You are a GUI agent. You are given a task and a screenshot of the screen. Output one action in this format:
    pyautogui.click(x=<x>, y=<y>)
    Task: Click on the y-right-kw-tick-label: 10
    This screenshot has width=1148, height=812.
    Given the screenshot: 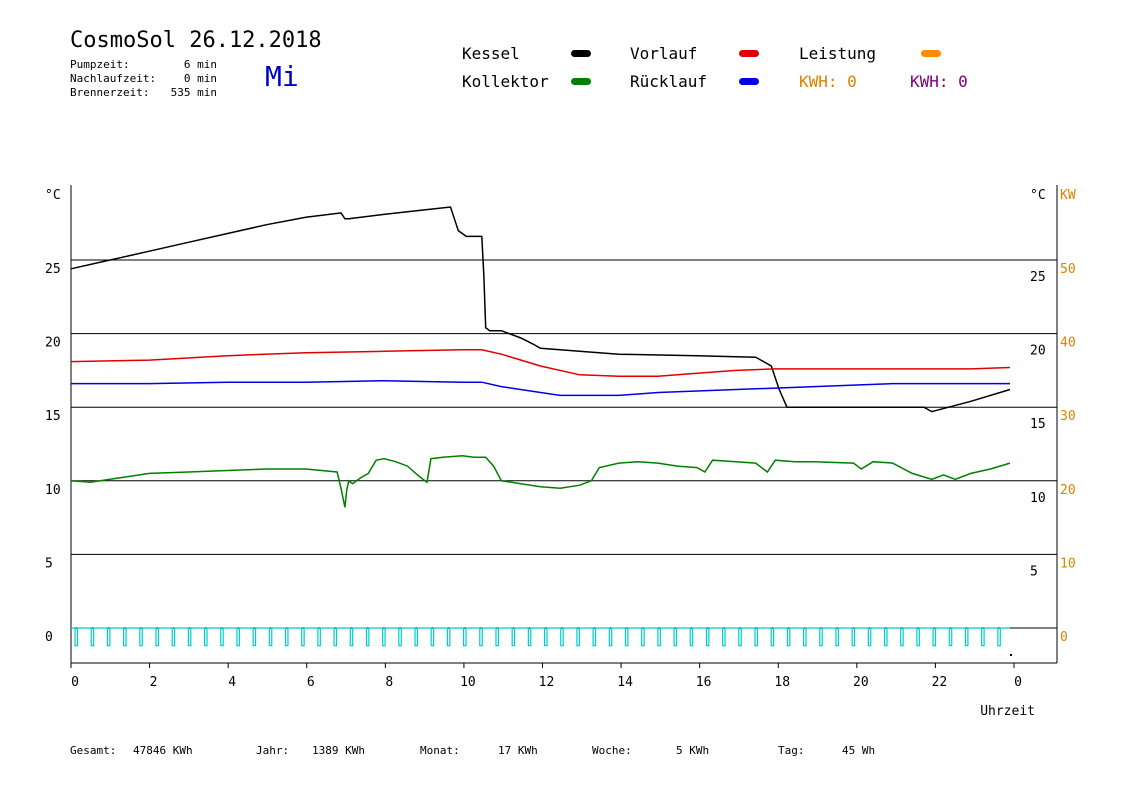 What is the action you would take?
    pyautogui.click(x=1068, y=563)
    